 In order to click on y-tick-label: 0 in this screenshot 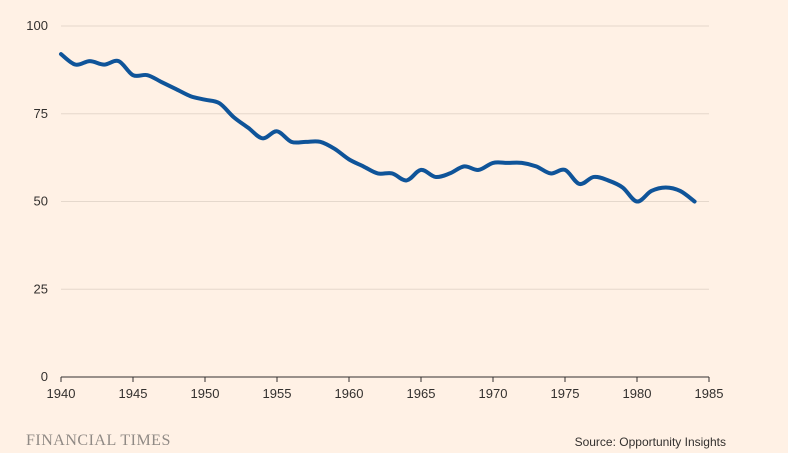, I will do `click(44, 376)`.